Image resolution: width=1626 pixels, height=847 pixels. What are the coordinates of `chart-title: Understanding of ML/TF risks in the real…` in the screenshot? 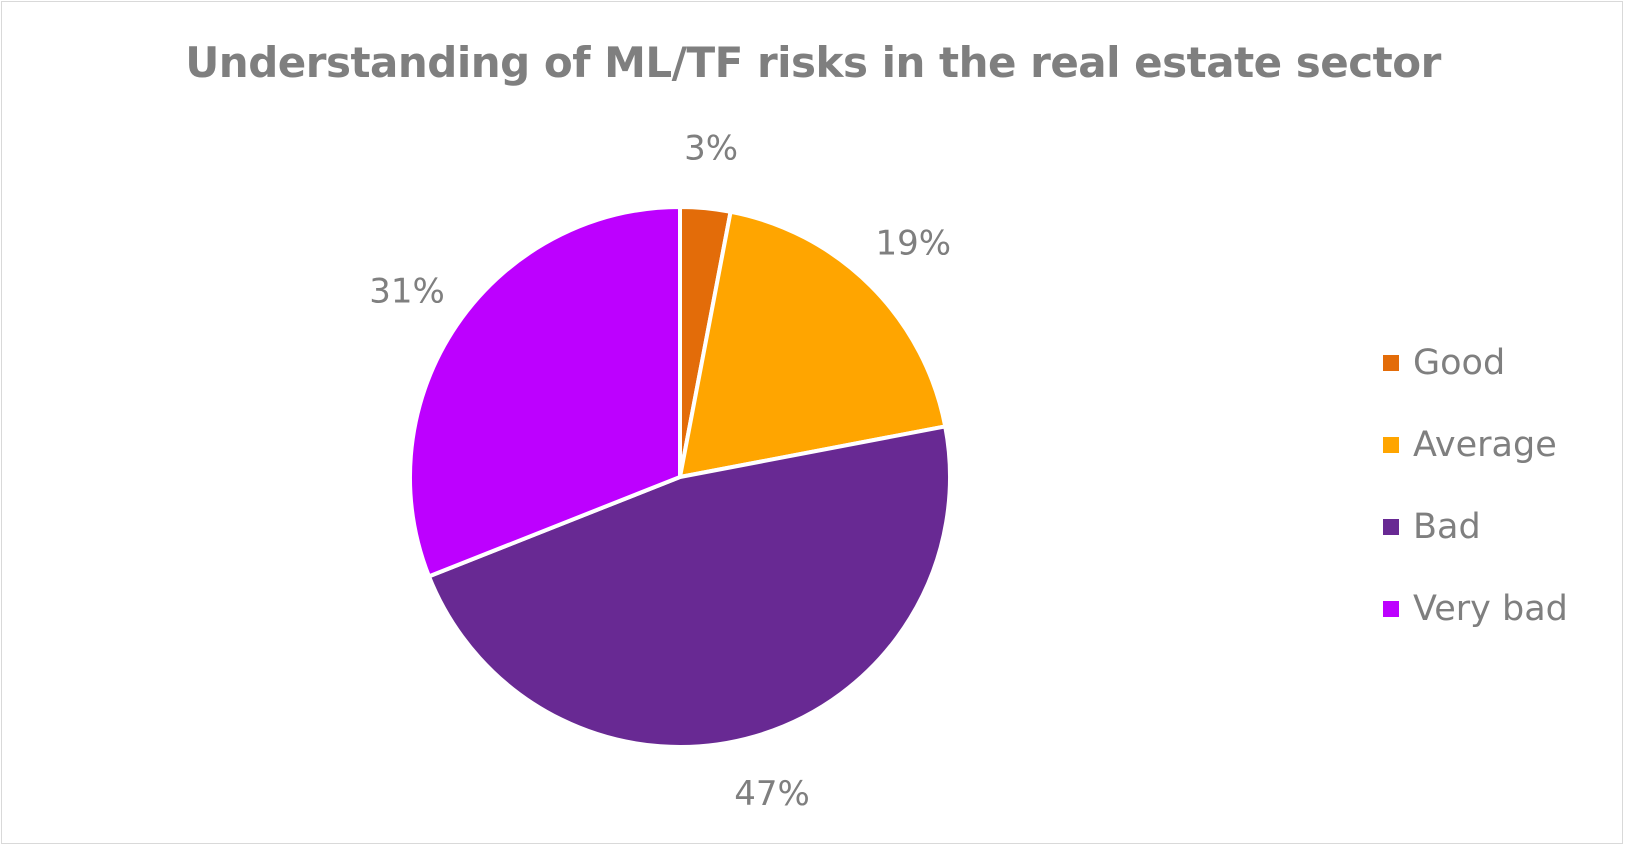 It's located at (813, 62).